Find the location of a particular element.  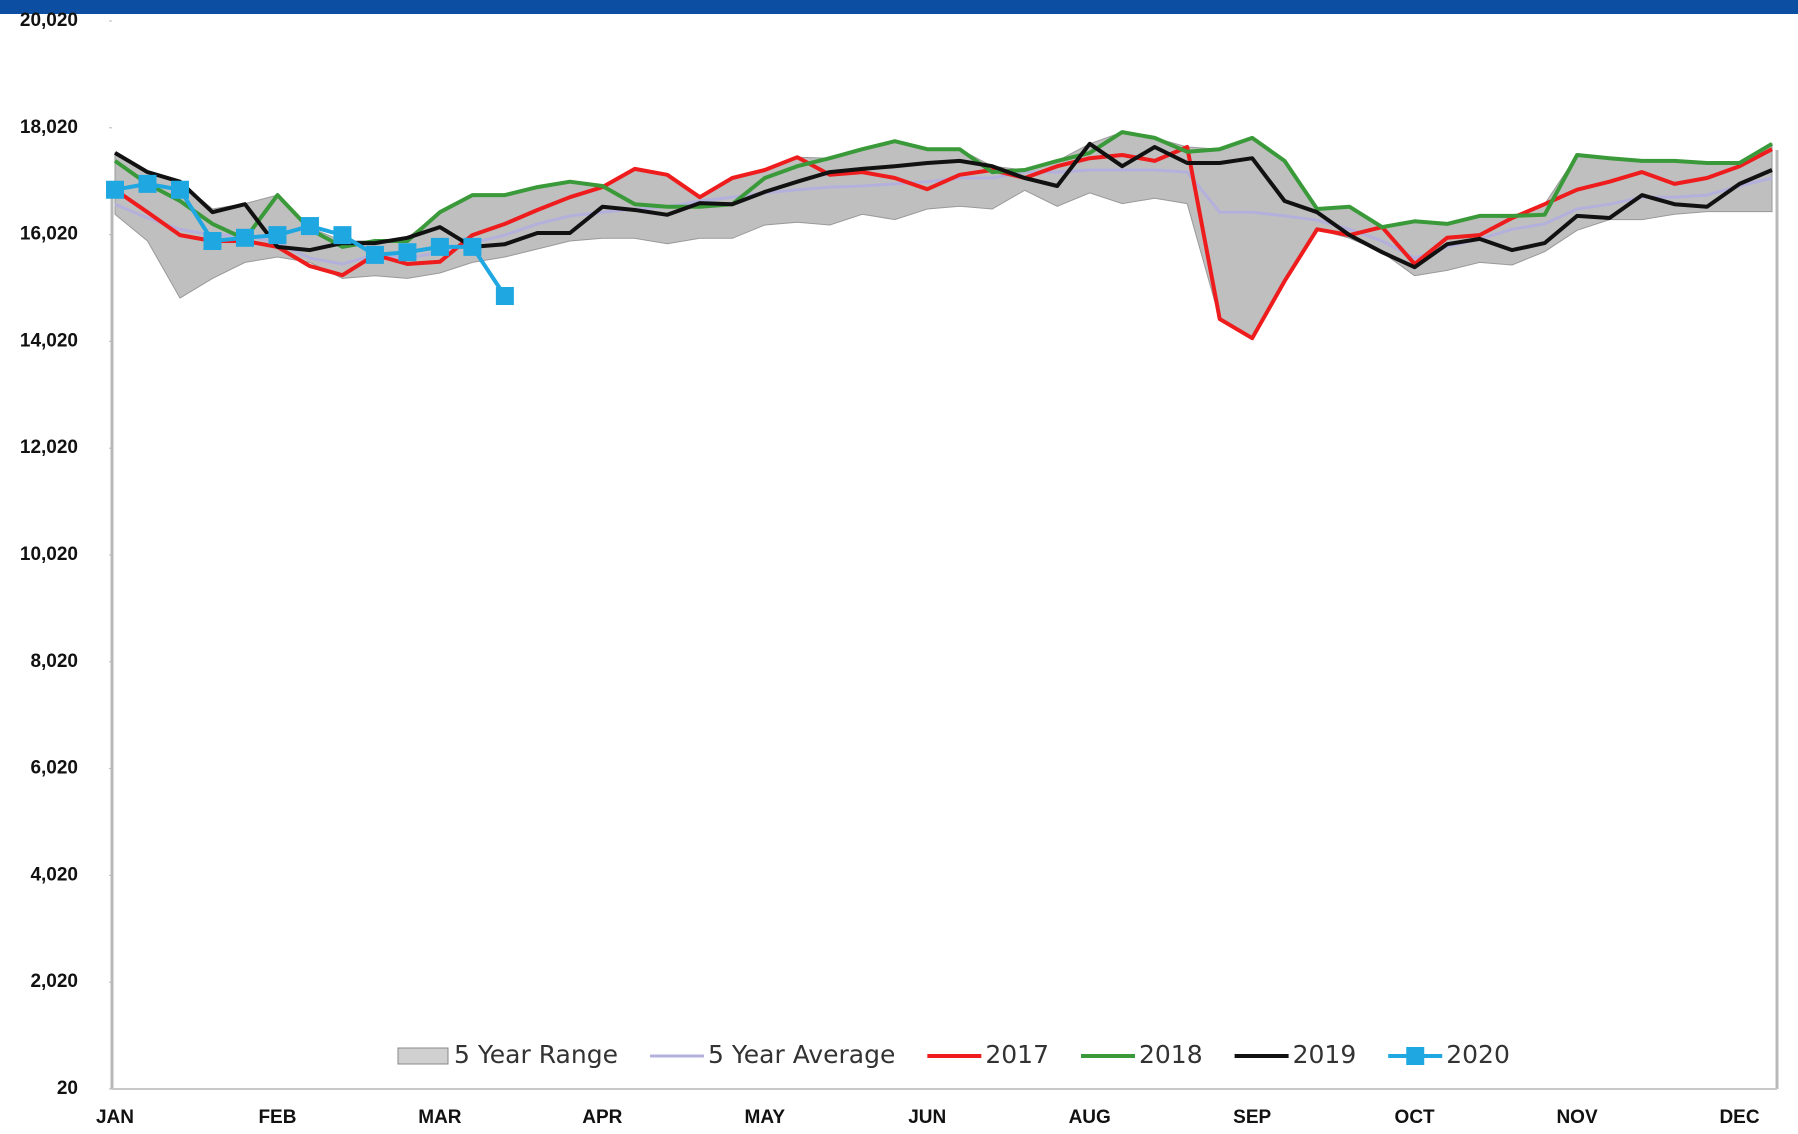

x-tick-label: JAN is located at coordinates (115, 1117).